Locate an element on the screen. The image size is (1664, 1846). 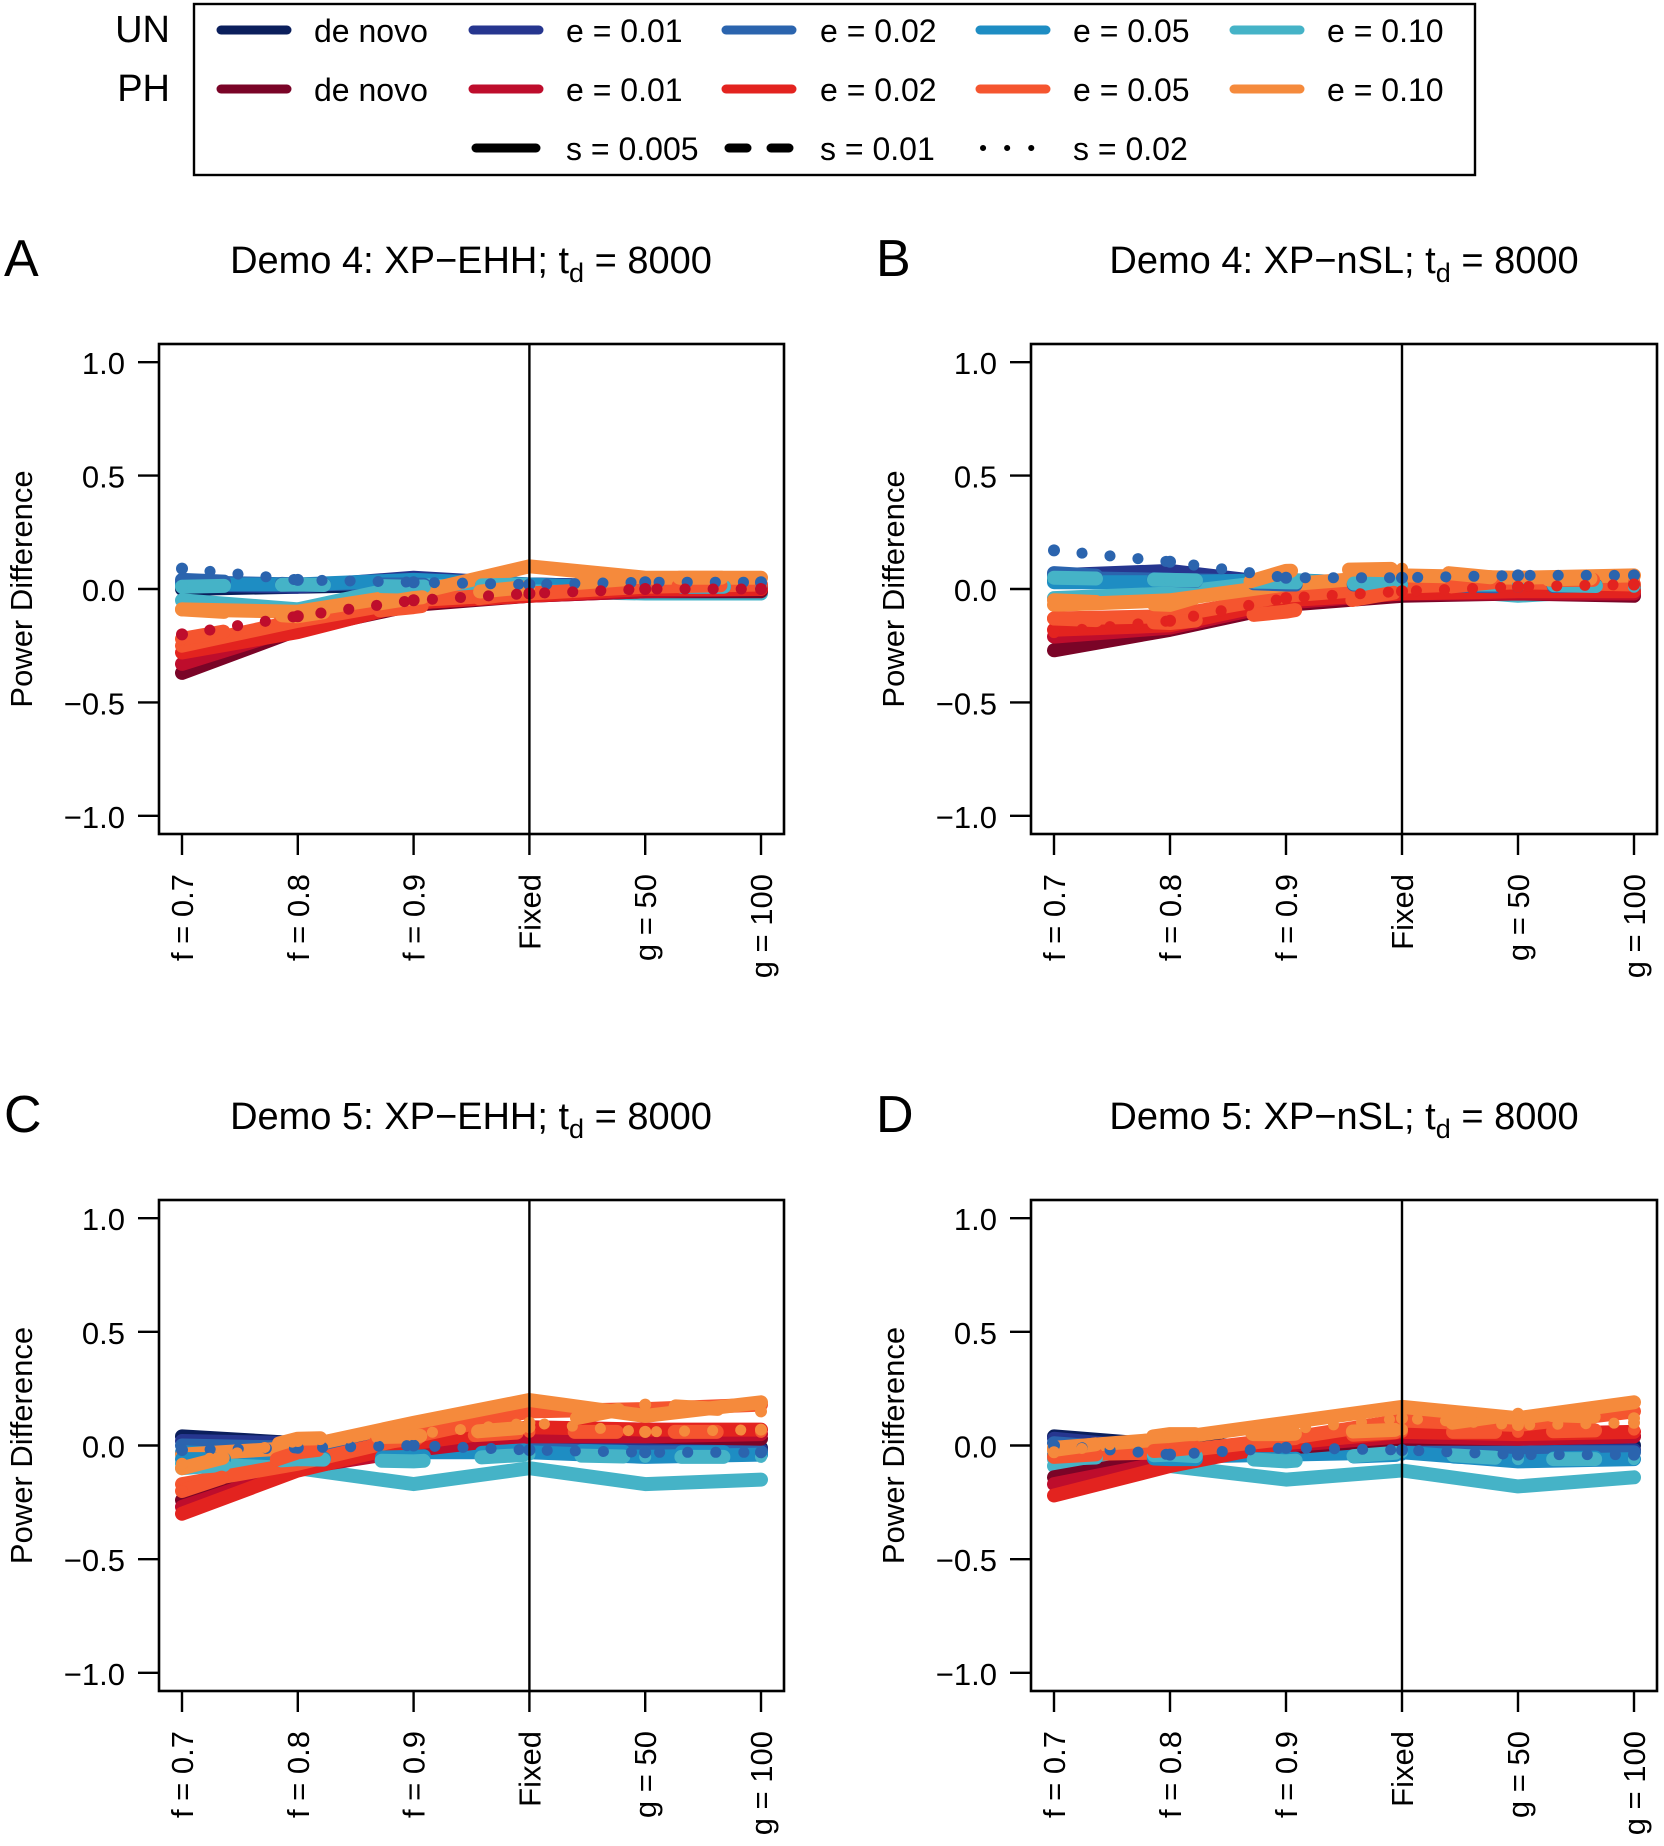
panel-title: Demo 5: XP−EHH; td = 8000 is located at coordinates (471, 1120).